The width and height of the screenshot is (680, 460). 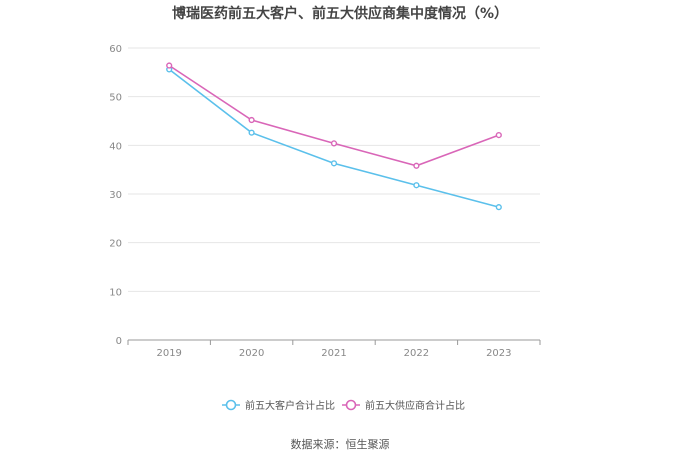 I want to click on y-tick-label: 60, so click(x=115, y=49).